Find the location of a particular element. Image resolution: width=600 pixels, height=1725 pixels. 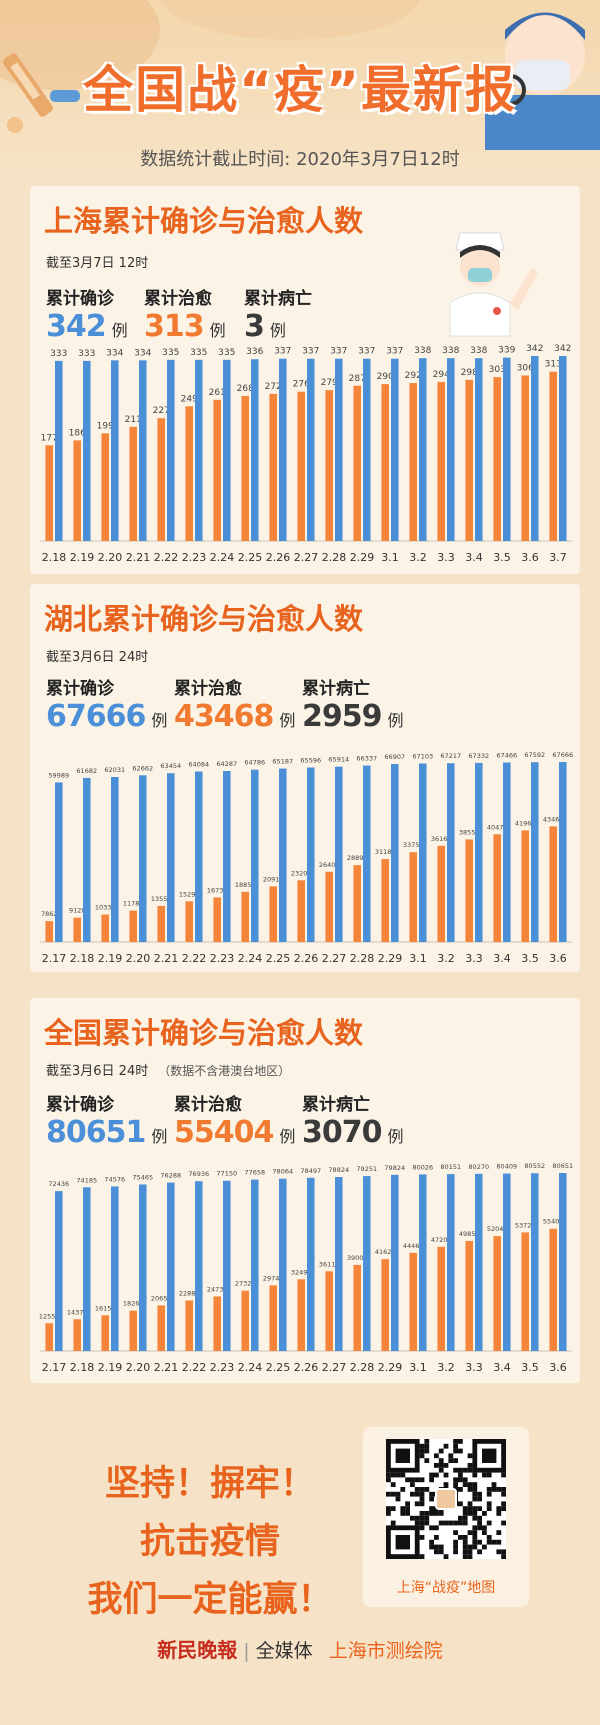

page-title: 全国战“疫”最新报 is located at coordinates (300, 90).